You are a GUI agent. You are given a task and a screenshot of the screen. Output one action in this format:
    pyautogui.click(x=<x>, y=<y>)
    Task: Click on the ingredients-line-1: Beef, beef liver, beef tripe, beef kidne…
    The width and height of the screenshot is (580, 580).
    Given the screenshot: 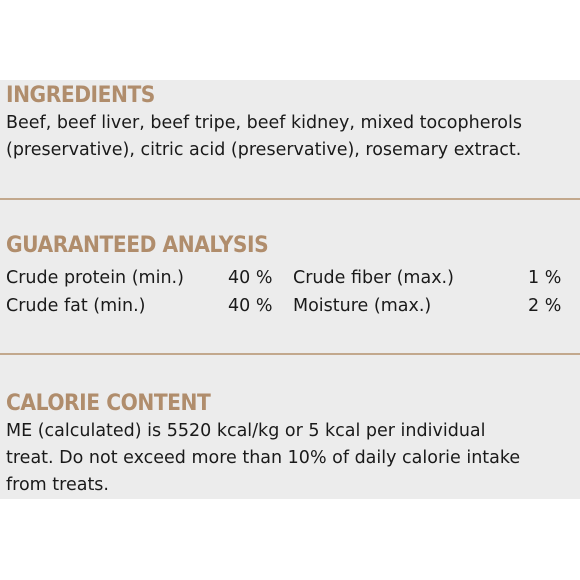 What is the action you would take?
    pyautogui.click(x=264, y=123)
    